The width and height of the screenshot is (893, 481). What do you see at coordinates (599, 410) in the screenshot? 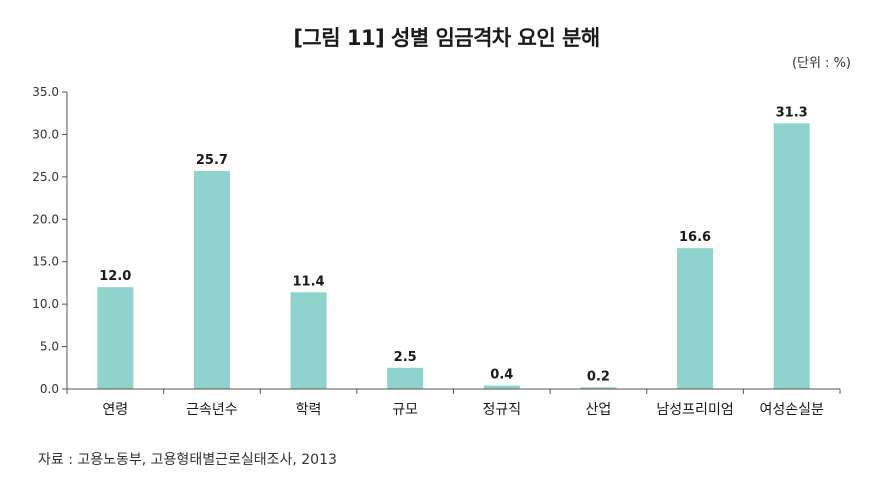
I see `category-label: 산업` at bounding box center [599, 410].